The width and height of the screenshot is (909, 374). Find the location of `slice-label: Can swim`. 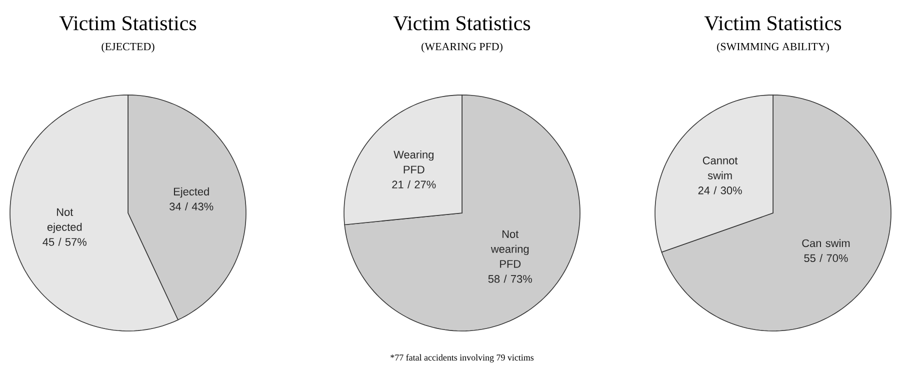

slice-label: Can swim is located at coordinates (826, 243).